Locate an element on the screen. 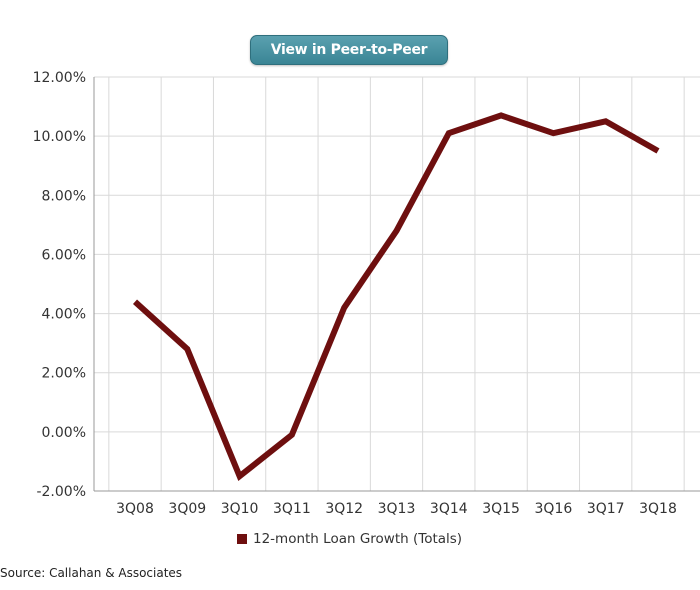  y-tick-label: 0.00% is located at coordinates (64, 433).